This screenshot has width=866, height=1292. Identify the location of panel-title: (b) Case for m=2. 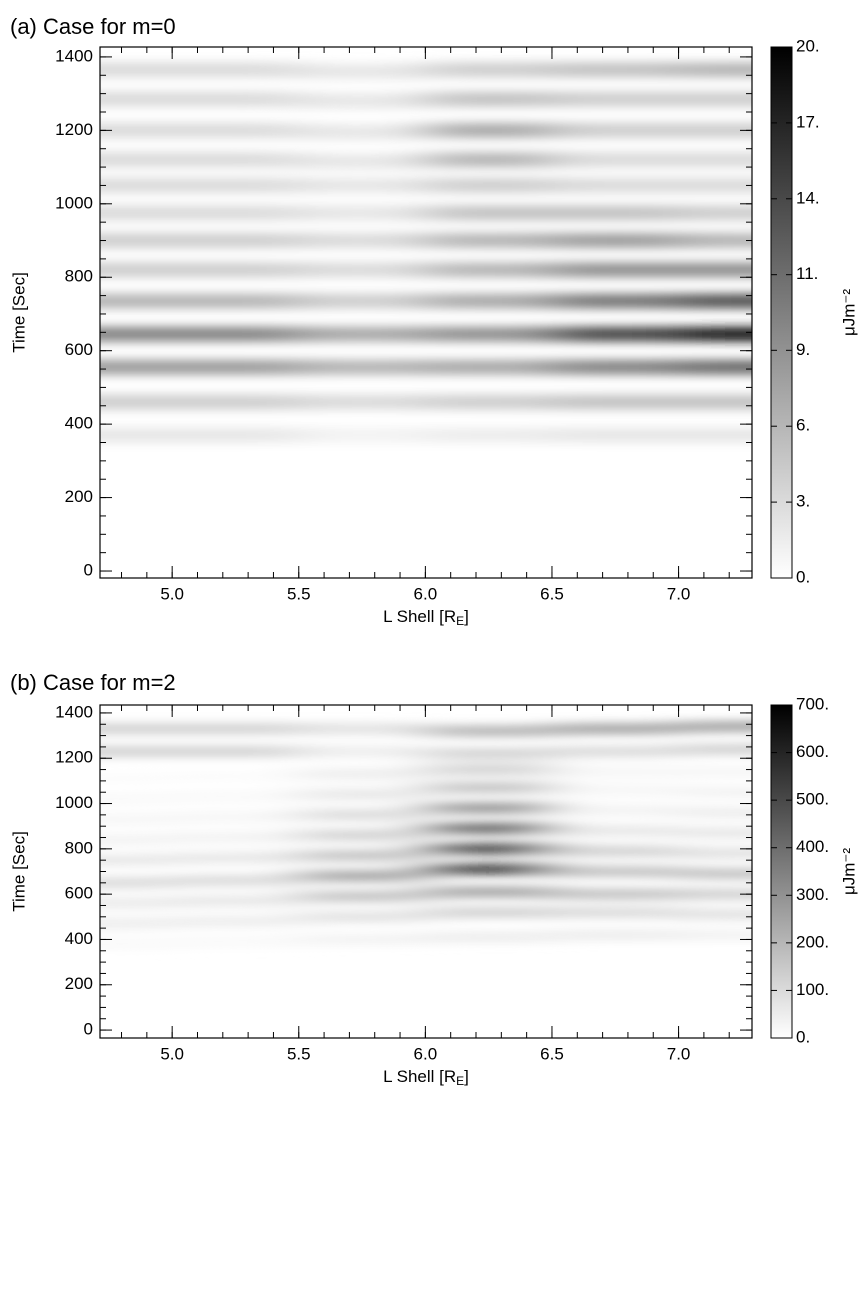
(93, 682).